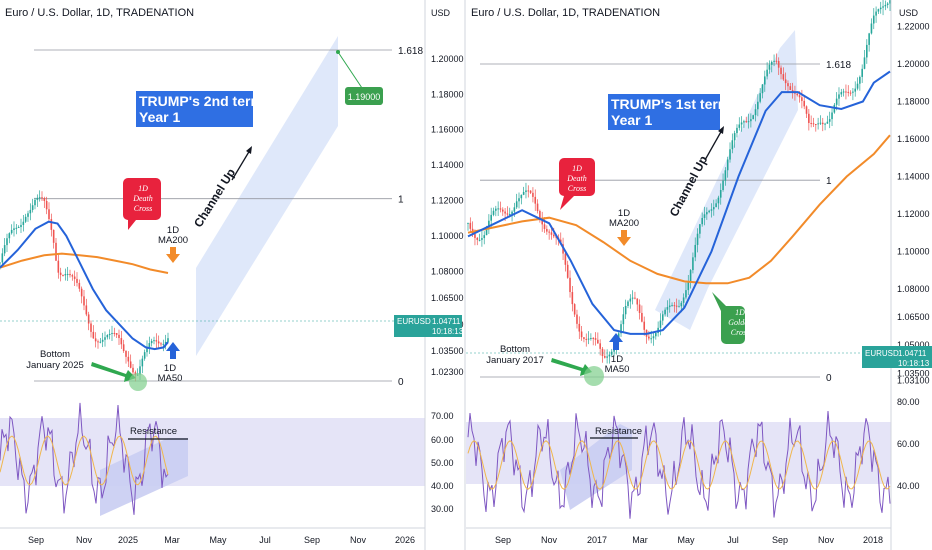  Describe the element at coordinates (909, 13) in the screenshot. I see `currency-label-right: USD` at that location.